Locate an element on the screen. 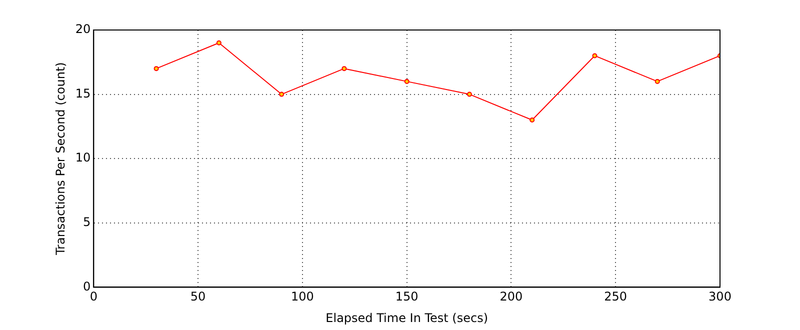 The image size is (800, 330). x-tick-label: 100 is located at coordinates (302, 297).